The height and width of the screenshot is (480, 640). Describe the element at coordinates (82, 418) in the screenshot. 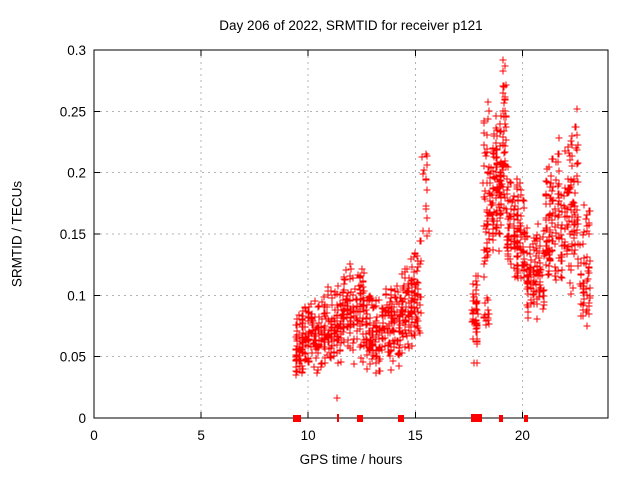

I see `y-tick-label: 0` at that location.